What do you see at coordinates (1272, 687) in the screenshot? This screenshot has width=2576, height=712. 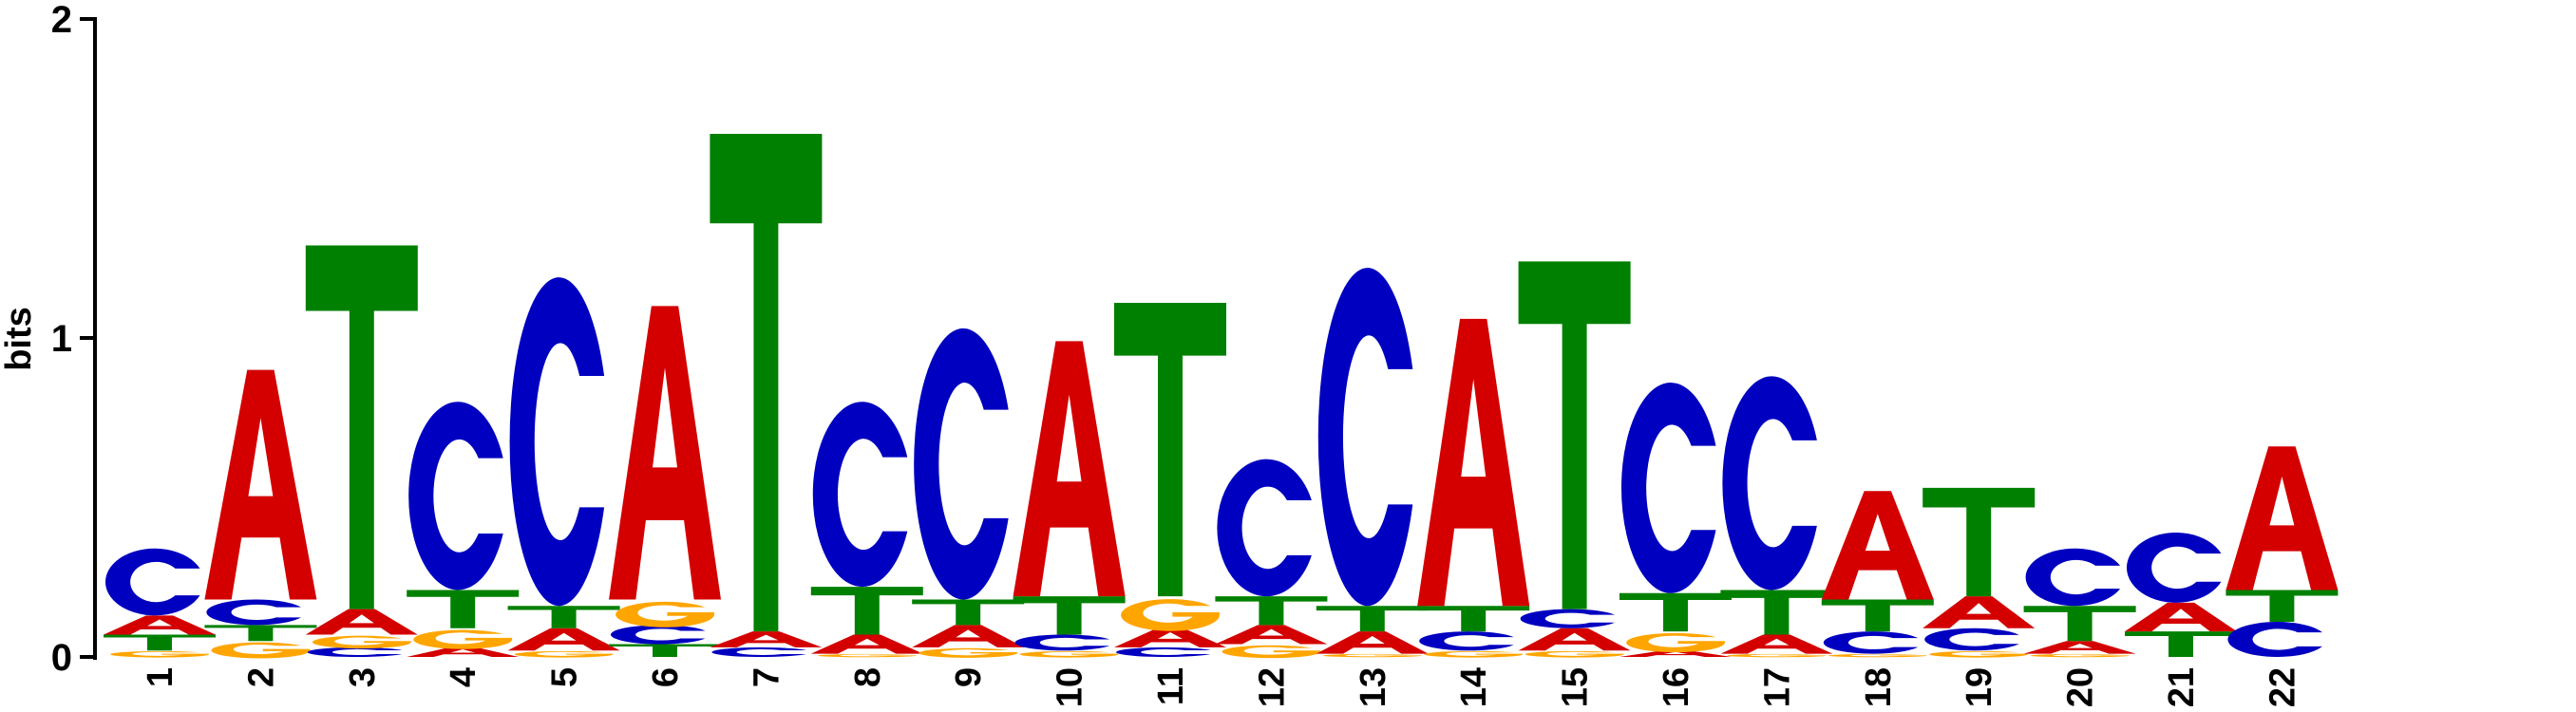 I see `x-tick-label: 12` at bounding box center [1272, 687].